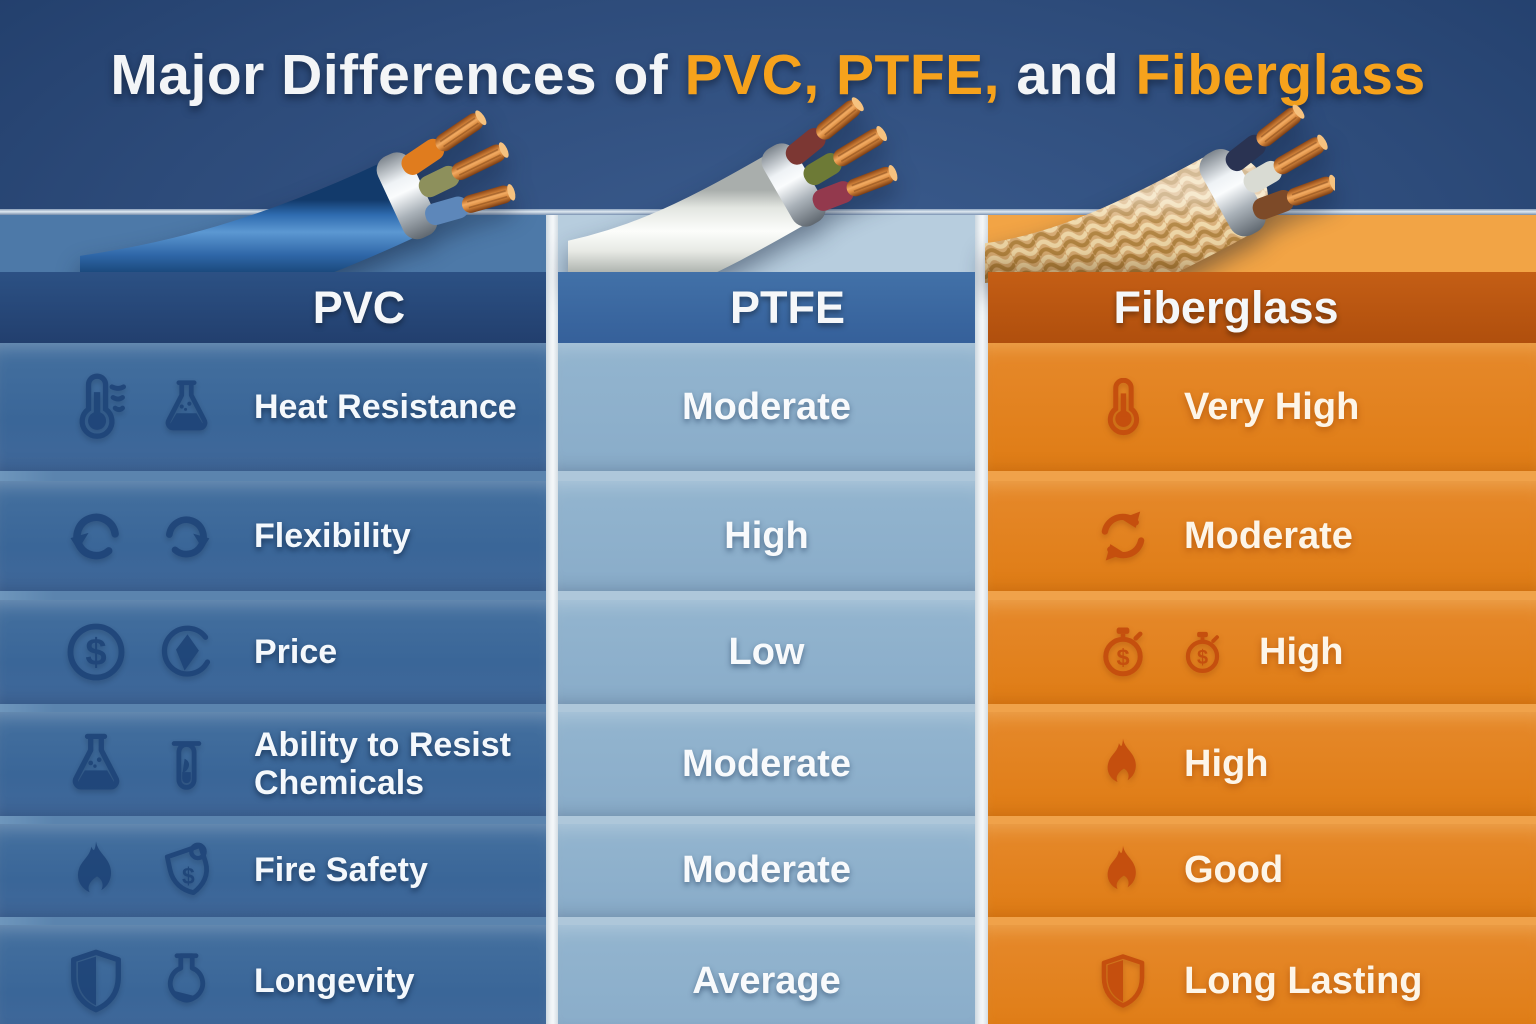  Describe the element at coordinates (1268, 535) in the screenshot. I see `fiberglass-value: Moderate` at that location.